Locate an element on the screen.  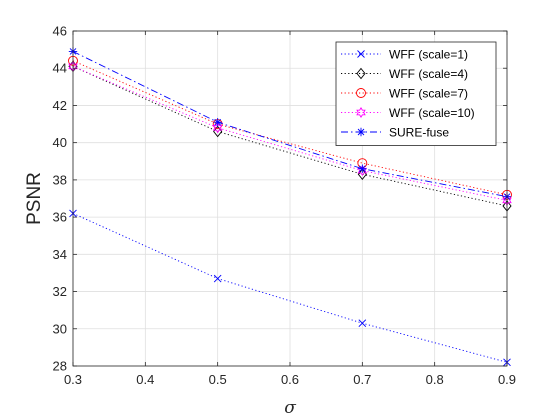
legend-item: WFF (scale=10) is located at coordinates (408, 113).